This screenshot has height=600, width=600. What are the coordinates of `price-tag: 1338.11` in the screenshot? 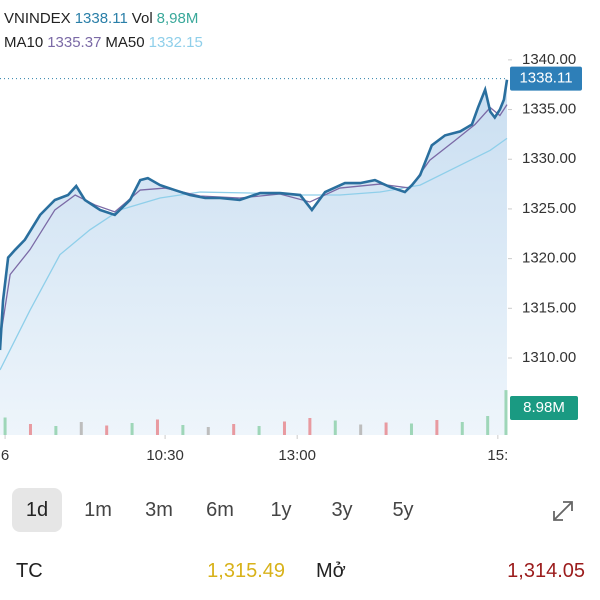 It's located at (545, 78).